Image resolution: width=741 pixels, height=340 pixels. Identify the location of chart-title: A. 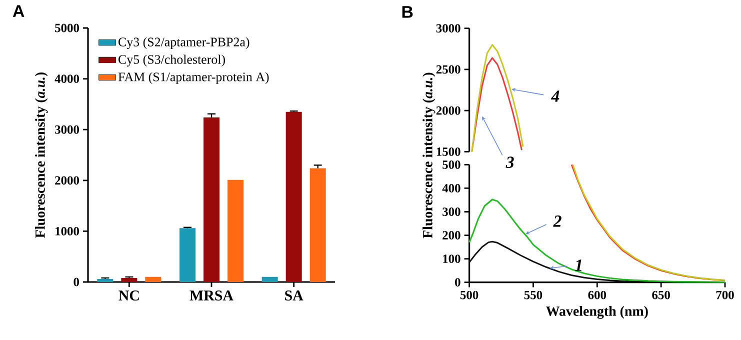
(18, 11).